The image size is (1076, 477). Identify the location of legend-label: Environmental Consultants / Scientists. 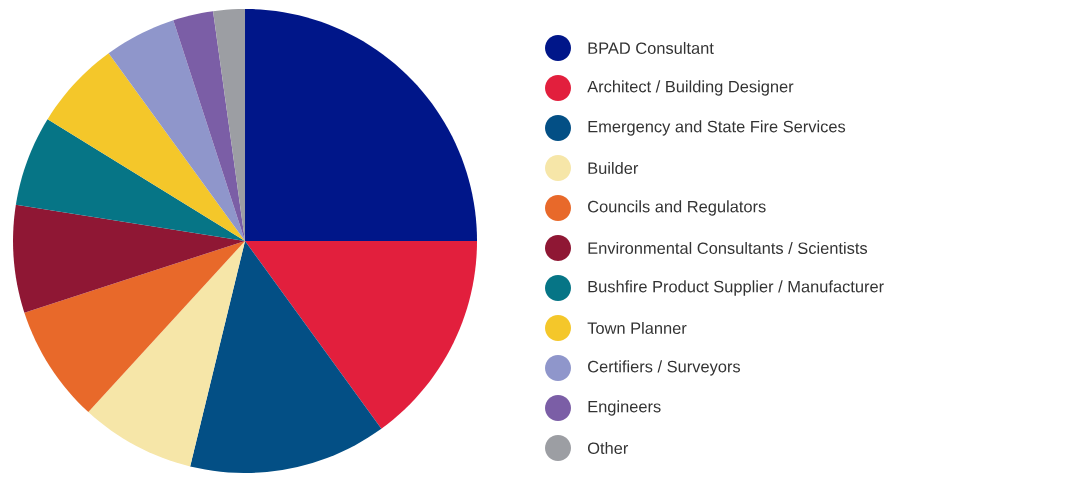
(728, 248).